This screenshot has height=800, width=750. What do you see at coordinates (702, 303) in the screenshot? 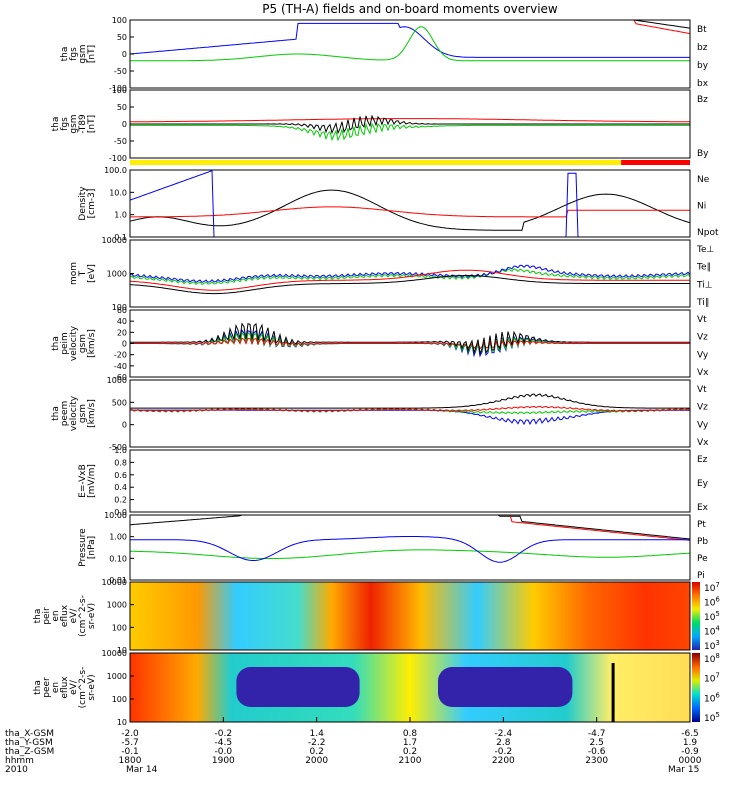
I see `panel-4-legend-ti∥: Ti∥` at bounding box center [702, 303].